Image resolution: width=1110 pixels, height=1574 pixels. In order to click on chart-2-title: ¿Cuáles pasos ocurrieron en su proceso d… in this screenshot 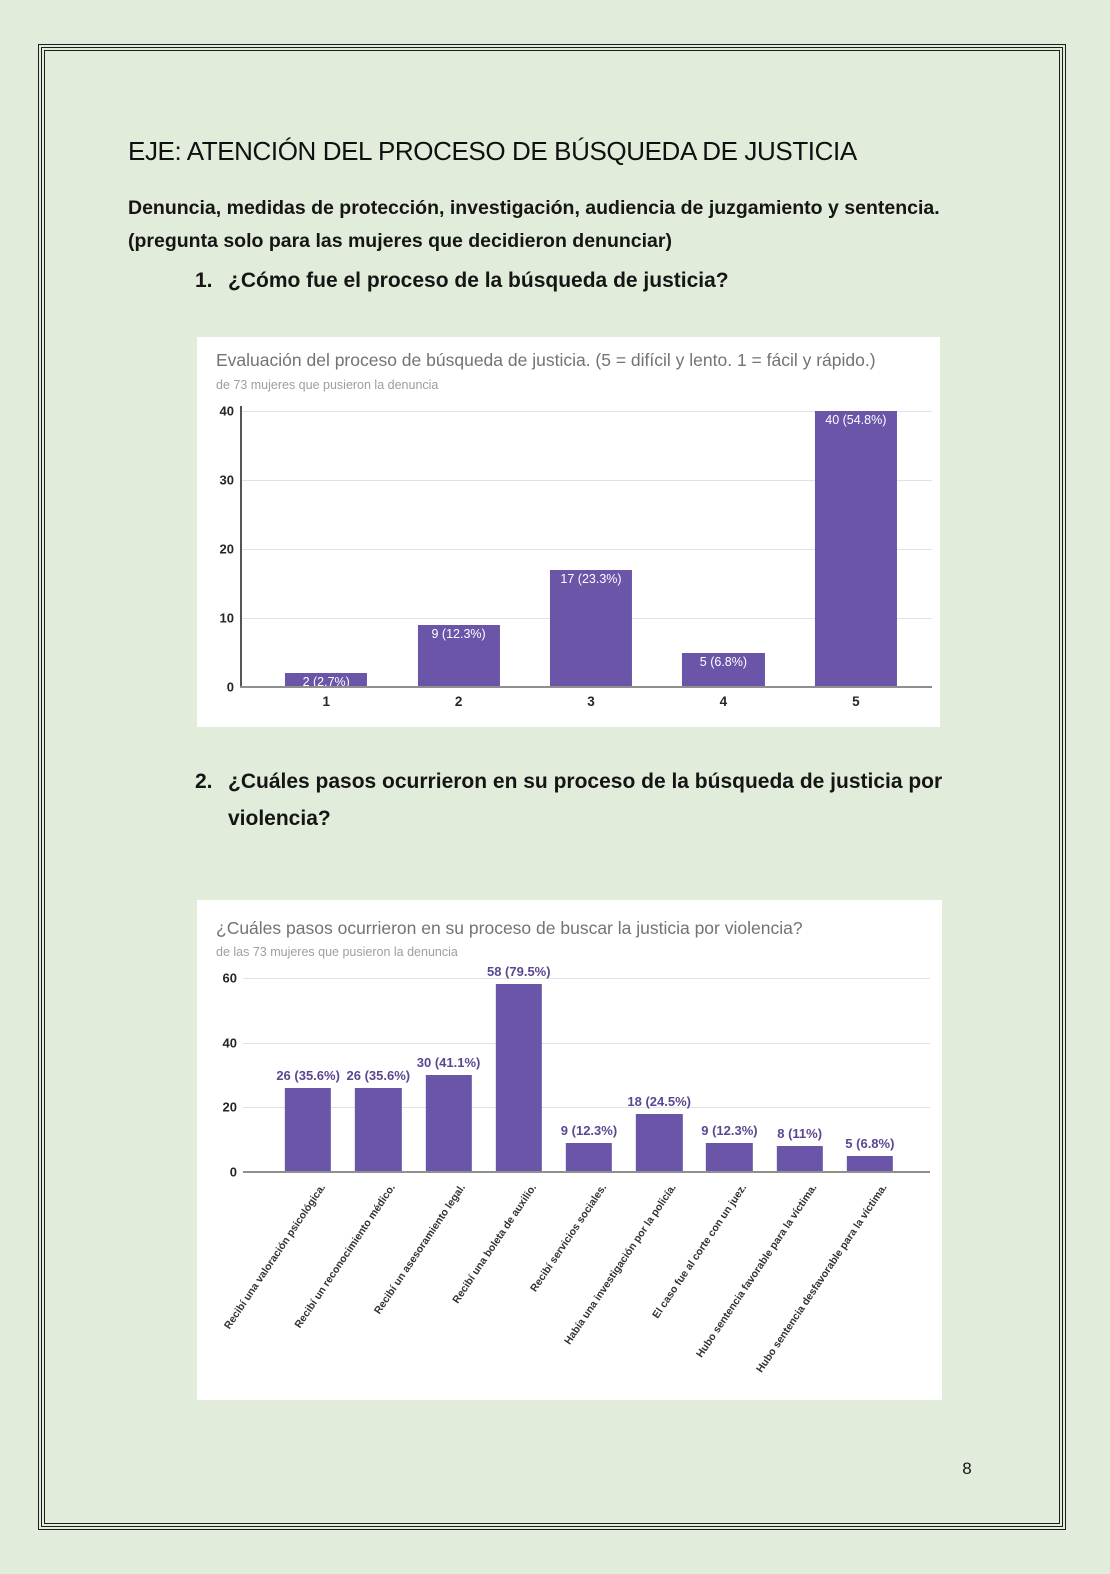, I will do `click(509, 928)`.